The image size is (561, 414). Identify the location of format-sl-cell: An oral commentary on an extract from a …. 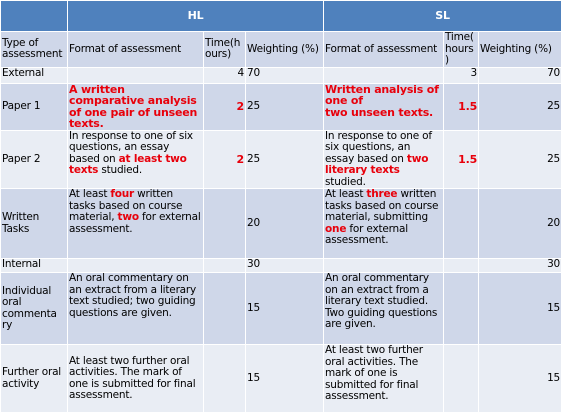
(384, 308).